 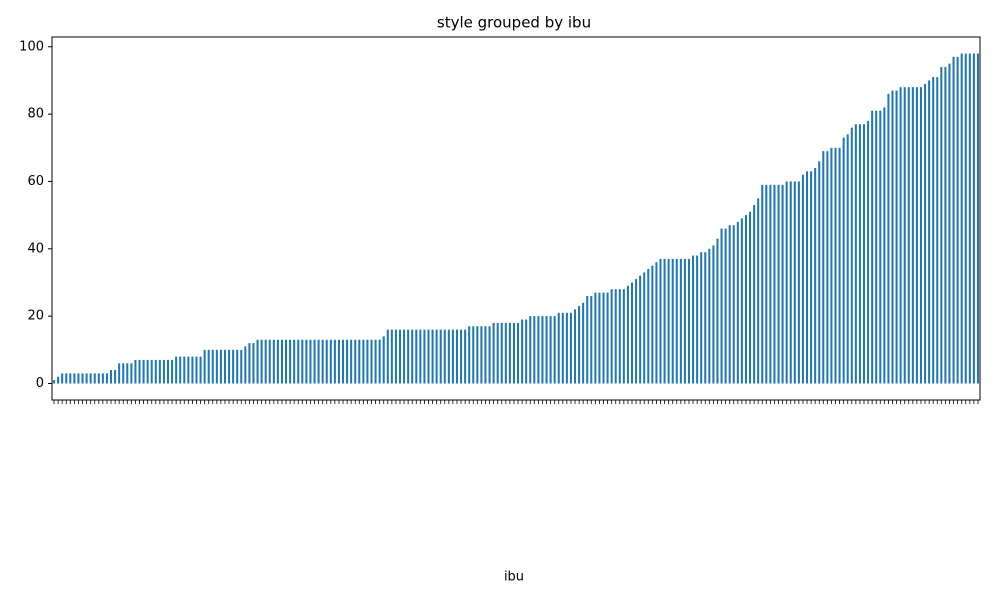 What do you see at coordinates (514, 577) in the screenshot?
I see `x-axis-label: ibu` at bounding box center [514, 577].